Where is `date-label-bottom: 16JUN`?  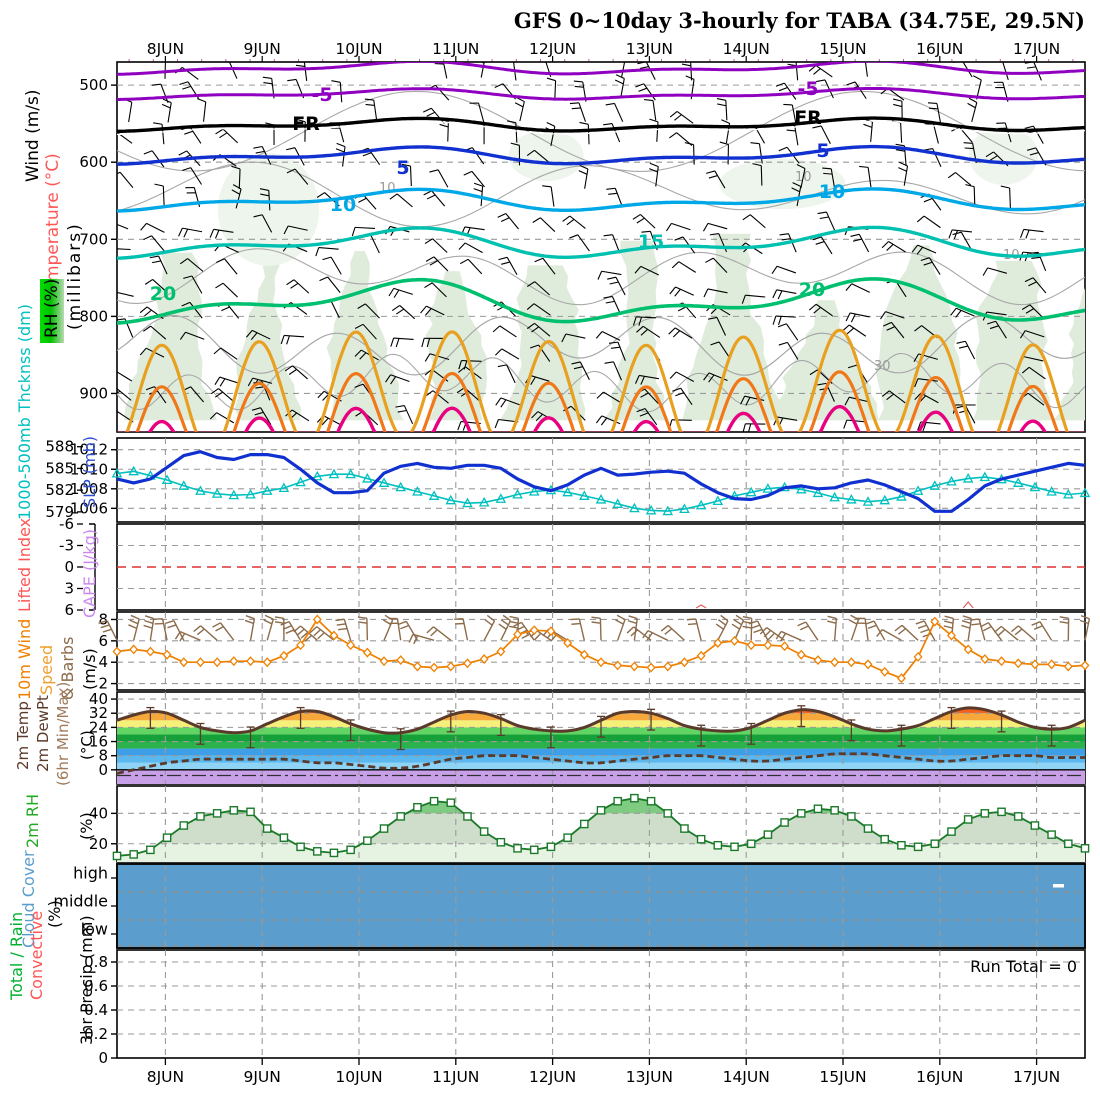 date-label-bottom: 16JUN is located at coordinates (939, 1077).